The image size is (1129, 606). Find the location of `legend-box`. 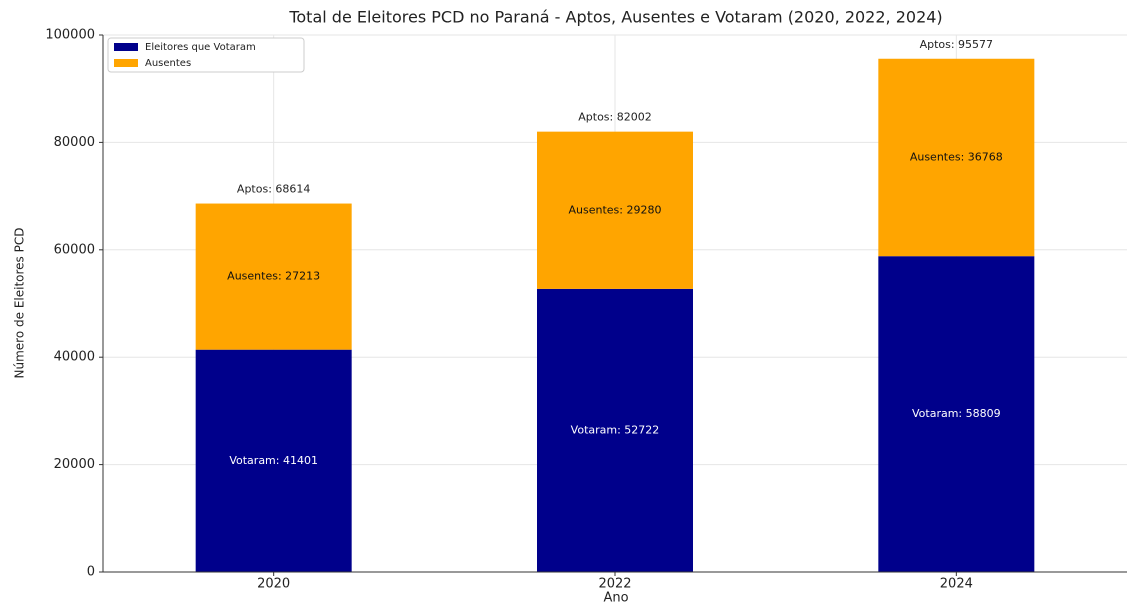

legend-box is located at coordinates (206, 55).